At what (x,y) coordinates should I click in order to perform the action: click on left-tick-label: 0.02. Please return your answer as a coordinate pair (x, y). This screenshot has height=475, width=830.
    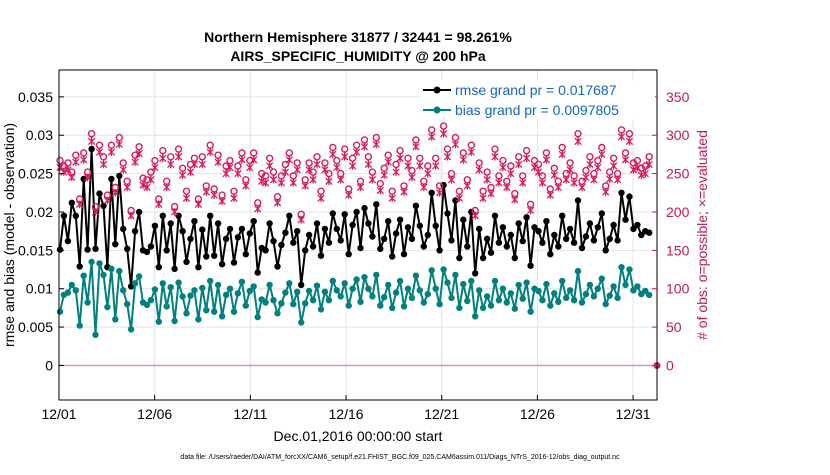
    Looking at the image, I should click on (39, 212).